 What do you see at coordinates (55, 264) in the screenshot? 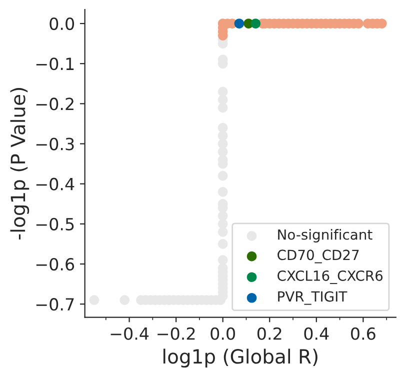
I see `y-tick-label: −0.6` at bounding box center [55, 264].